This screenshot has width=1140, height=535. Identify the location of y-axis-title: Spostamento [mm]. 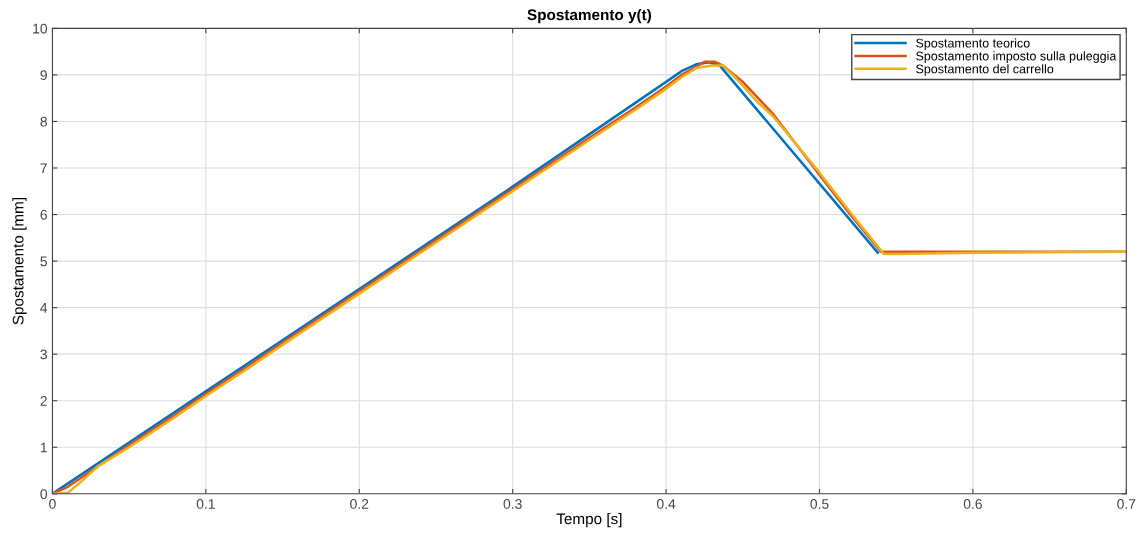
(19, 261).